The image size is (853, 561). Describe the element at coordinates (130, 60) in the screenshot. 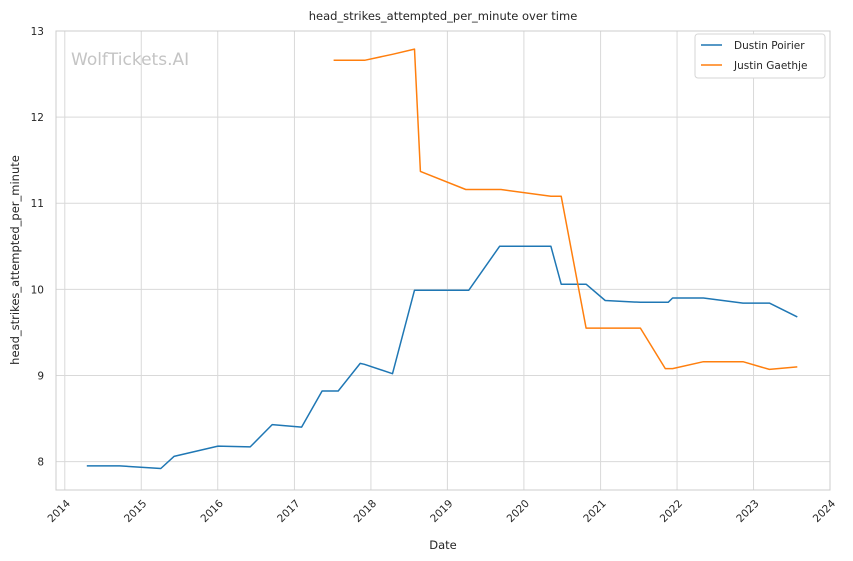

I see `watermark-text: WolfTickets.AI` at that location.